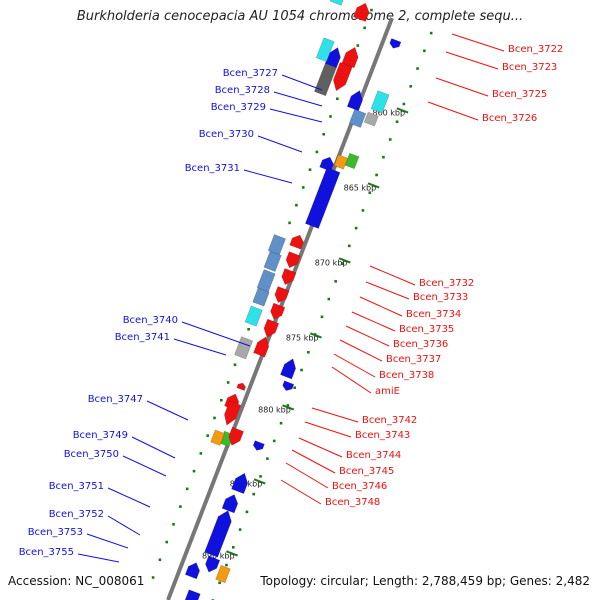 The height and width of the screenshot is (600, 600). What do you see at coordinates (413, 359) in the screenshot?
I see `gene-label: Bcen_3737` at bounding box center [413, 359].